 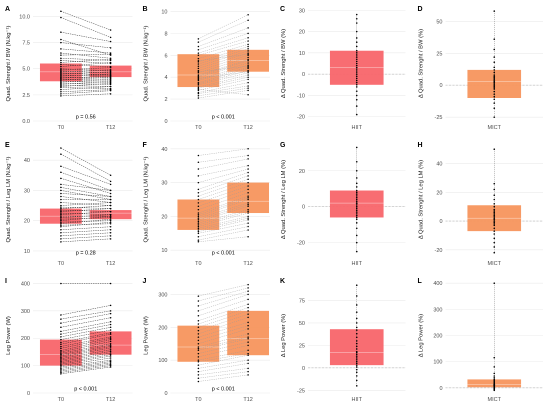 What do you see at coordinates (162, 328) in the screenshot?
I see `y-tick-label: 200` at bounding box center [162, 328].